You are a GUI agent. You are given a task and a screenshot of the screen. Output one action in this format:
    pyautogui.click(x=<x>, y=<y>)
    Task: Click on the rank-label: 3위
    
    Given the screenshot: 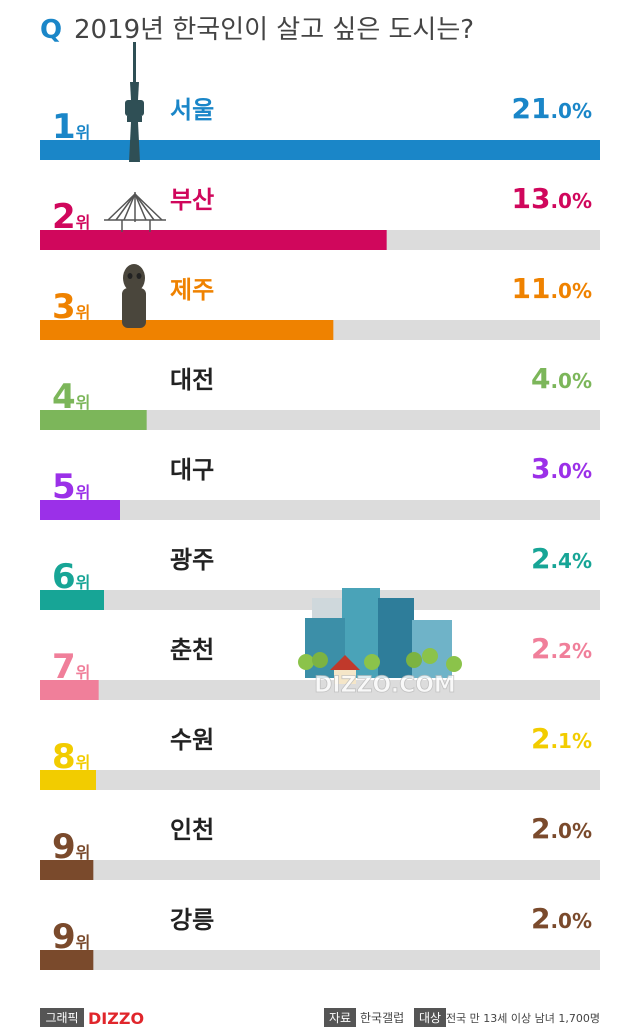 What is the action you would take?
    pyautogui.click(x=71, y=307)
    